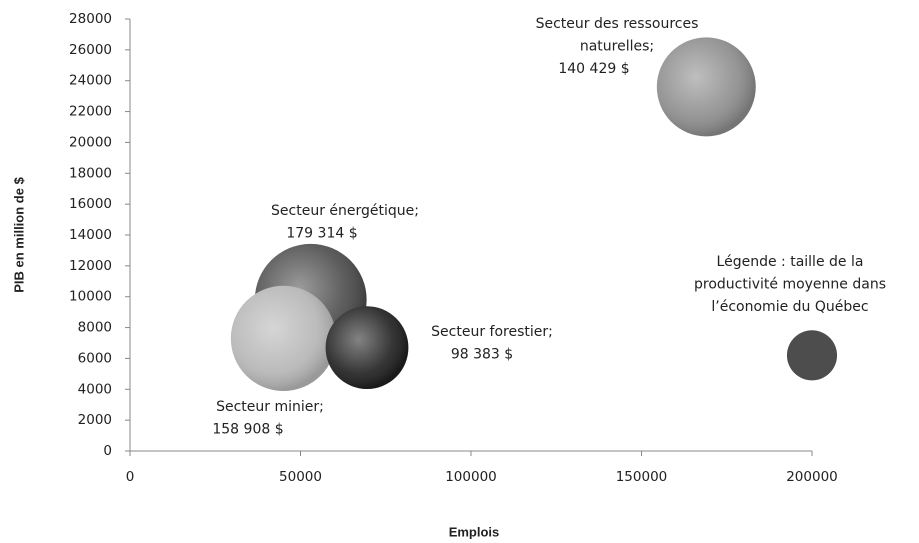 This screenshot has height=543, width=919. Describe the element at coordinates (593, 69) in the screenshot. I see `data-label-value: 140 429 $` at that location.